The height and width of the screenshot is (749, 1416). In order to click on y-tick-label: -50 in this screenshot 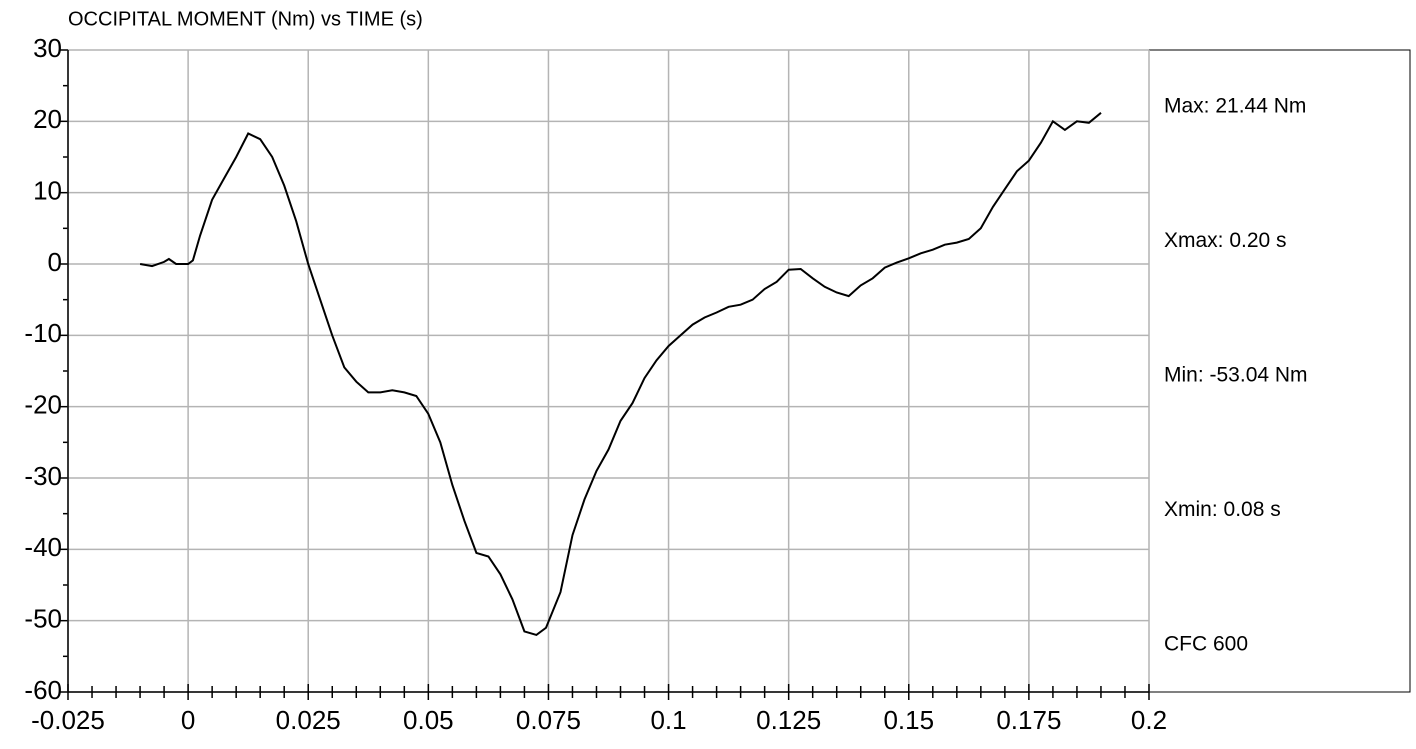, I will do `click(43, 619)`.